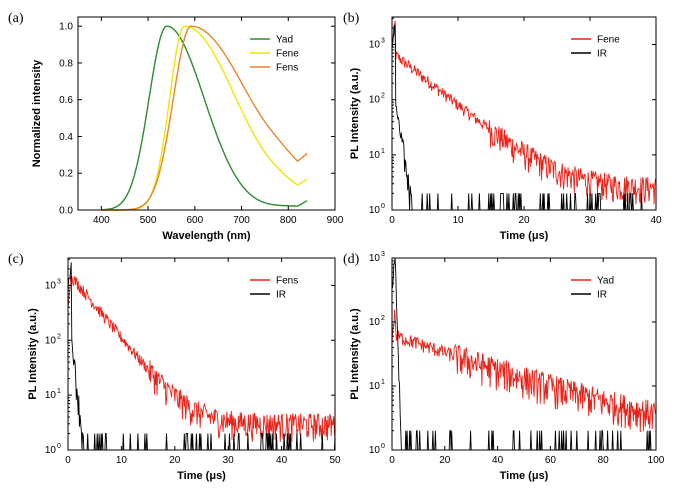  Describe the element at coordinates (66, 137) in the screenshot. I see `y-tick-label: 0.4` at that location.